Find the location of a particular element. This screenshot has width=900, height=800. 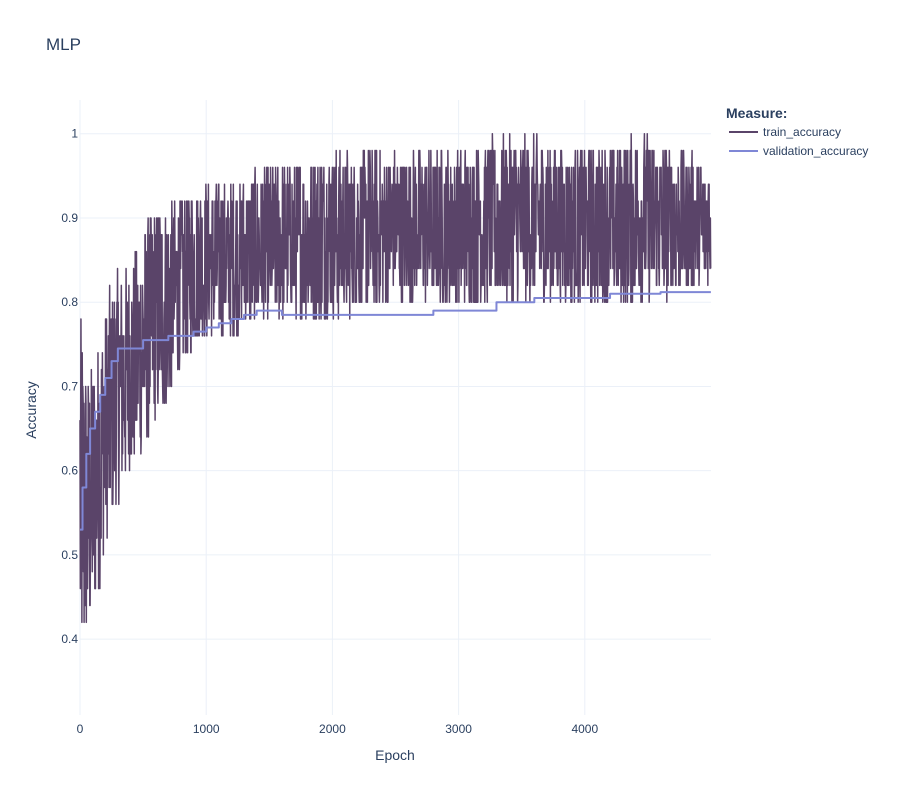

legend-title: Measure: is located at coordinates (756, 113).